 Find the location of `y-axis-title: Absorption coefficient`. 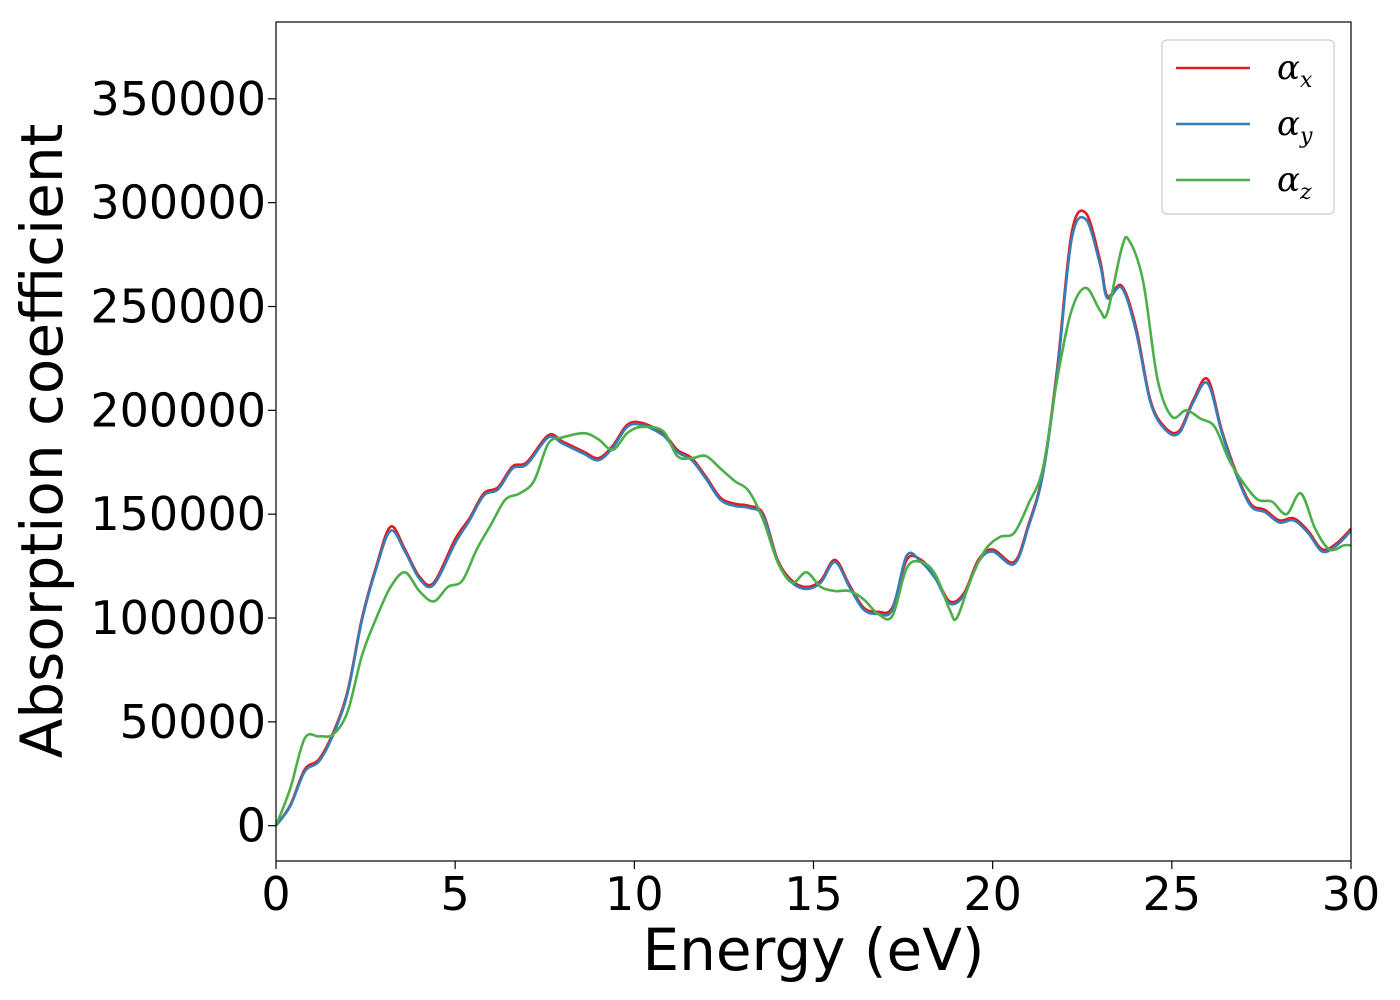

y-axis-title: Absorption coefficient is located at coordinates (42, 441).